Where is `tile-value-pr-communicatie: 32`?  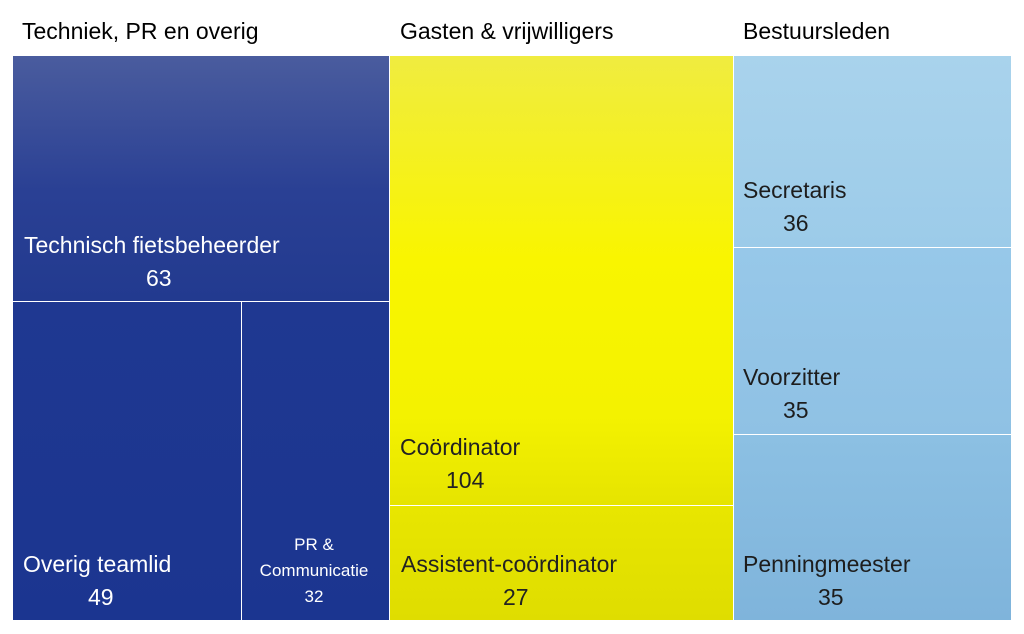 tile-value-pr-communicatie: 32 is located at coordinates (314, 596).